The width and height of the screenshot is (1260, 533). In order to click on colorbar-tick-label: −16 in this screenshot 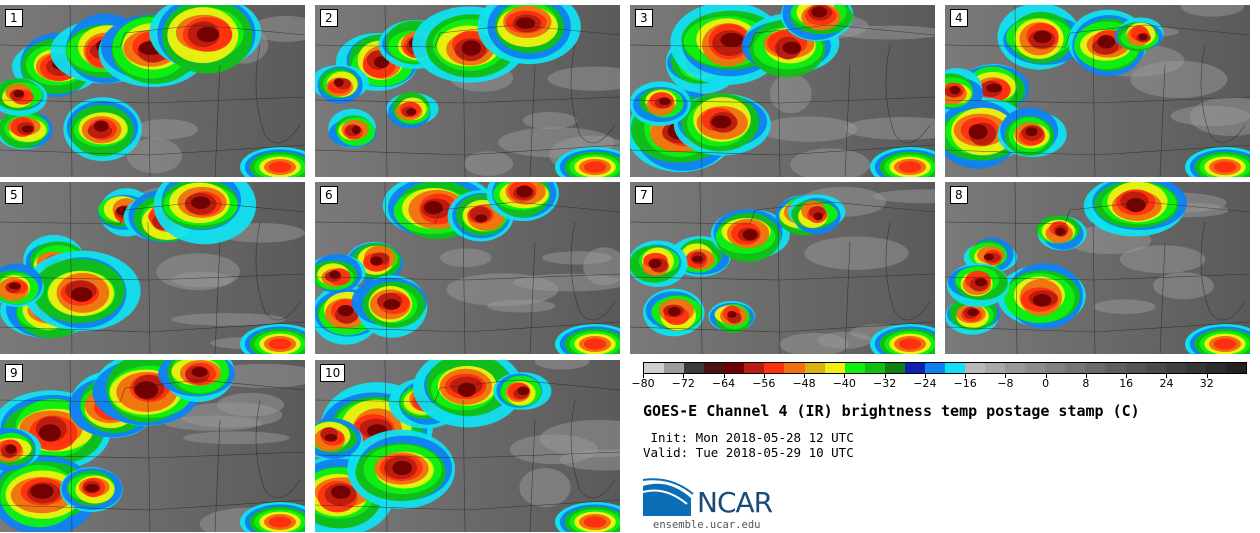, I will do `click(965, 383)`.